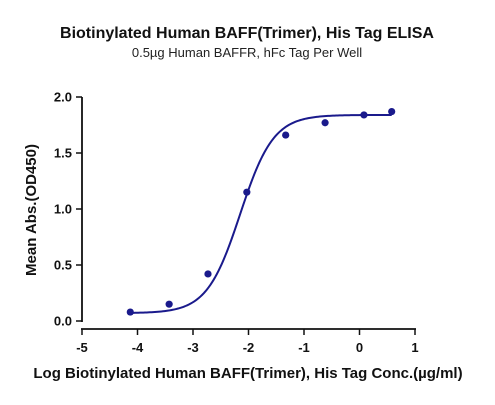  I want to click on x-tick-label-3: -2, so click(249, 347).